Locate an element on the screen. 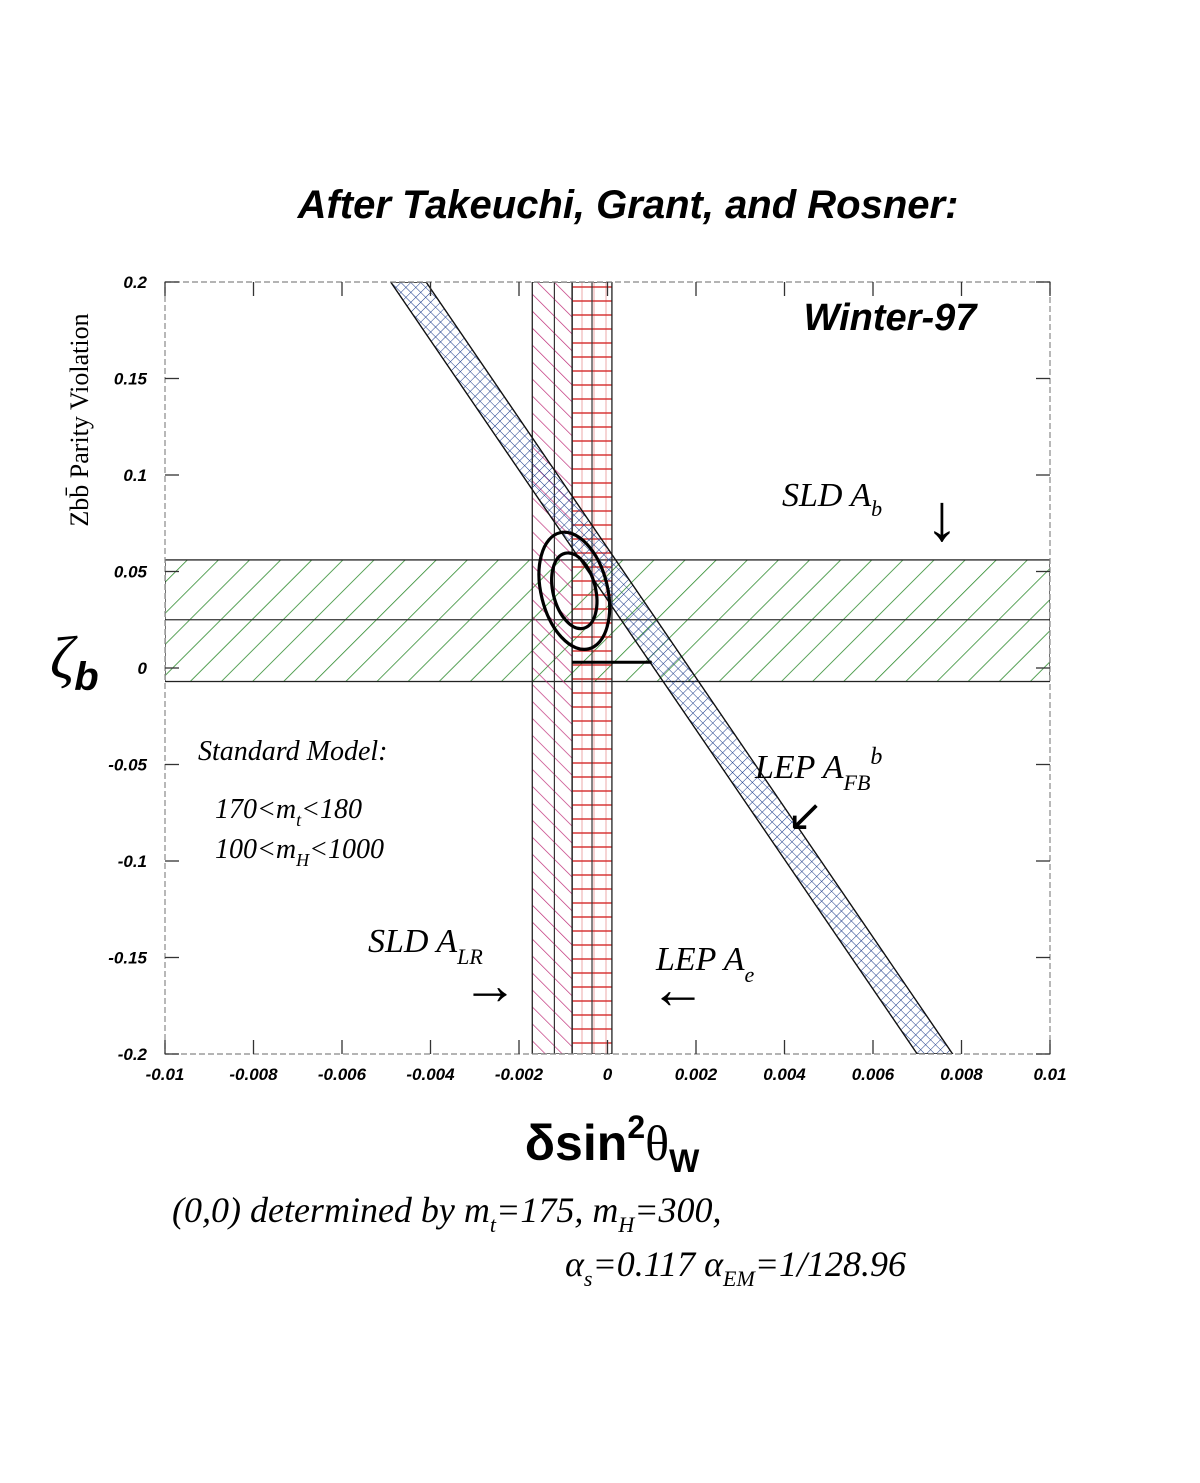 Image resolution: width=1200 pixels, height=1483 pixels. caption-line-1: (0,0) determined by mt=175, mH=300, is located at coordinates (447, 1213).